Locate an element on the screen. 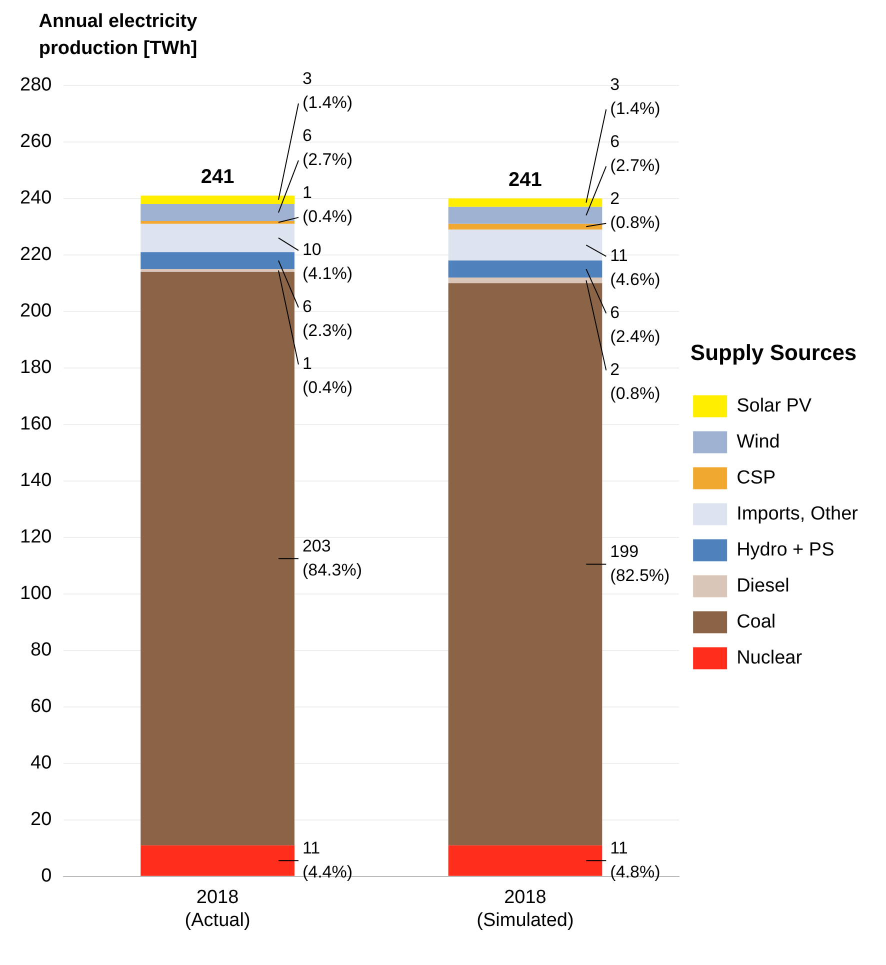 The width and height of the screenshot is (886, 965). y-axis-title: Annual electricity production [TWh] is located at coordinates (118, 35).